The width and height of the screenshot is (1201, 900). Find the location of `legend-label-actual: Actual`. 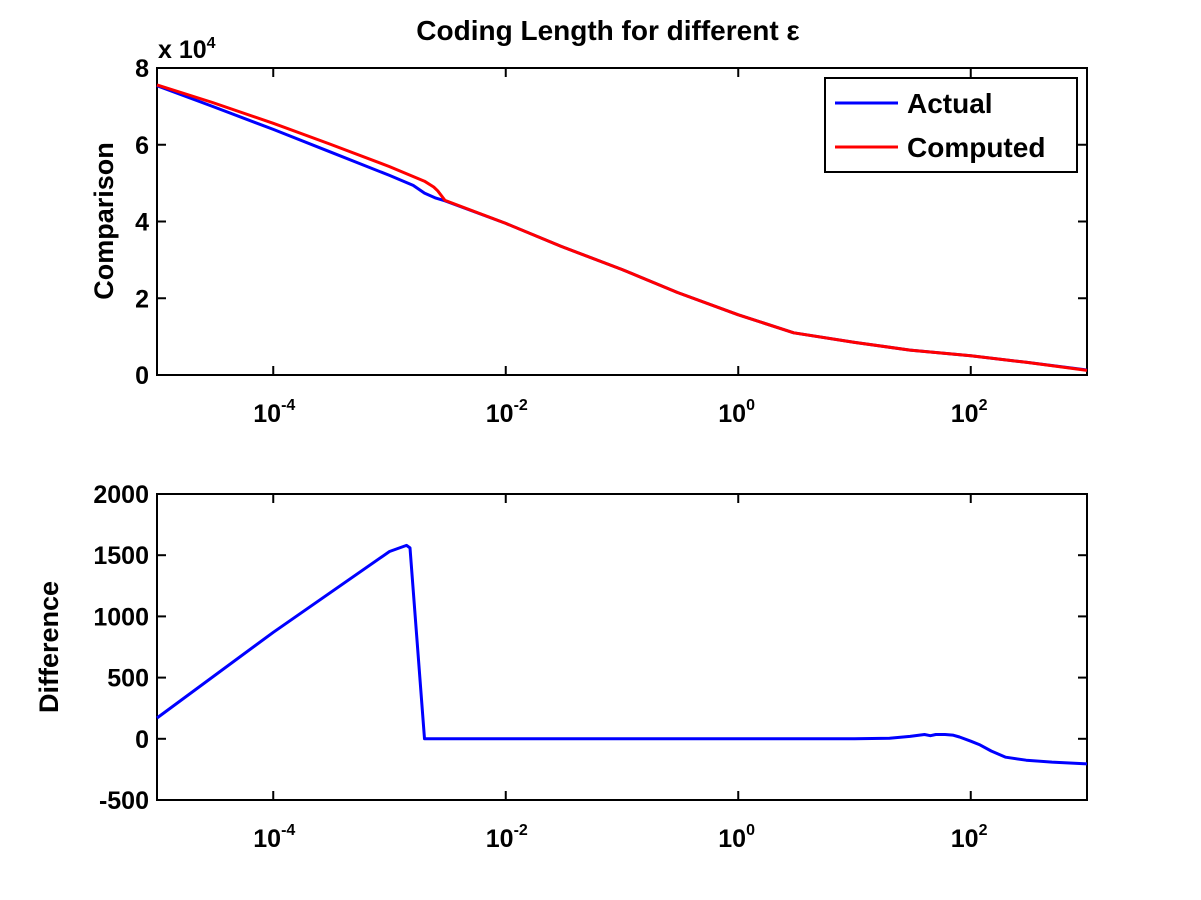

legend-label-actual: Actual is located at coordinates (950, 103).